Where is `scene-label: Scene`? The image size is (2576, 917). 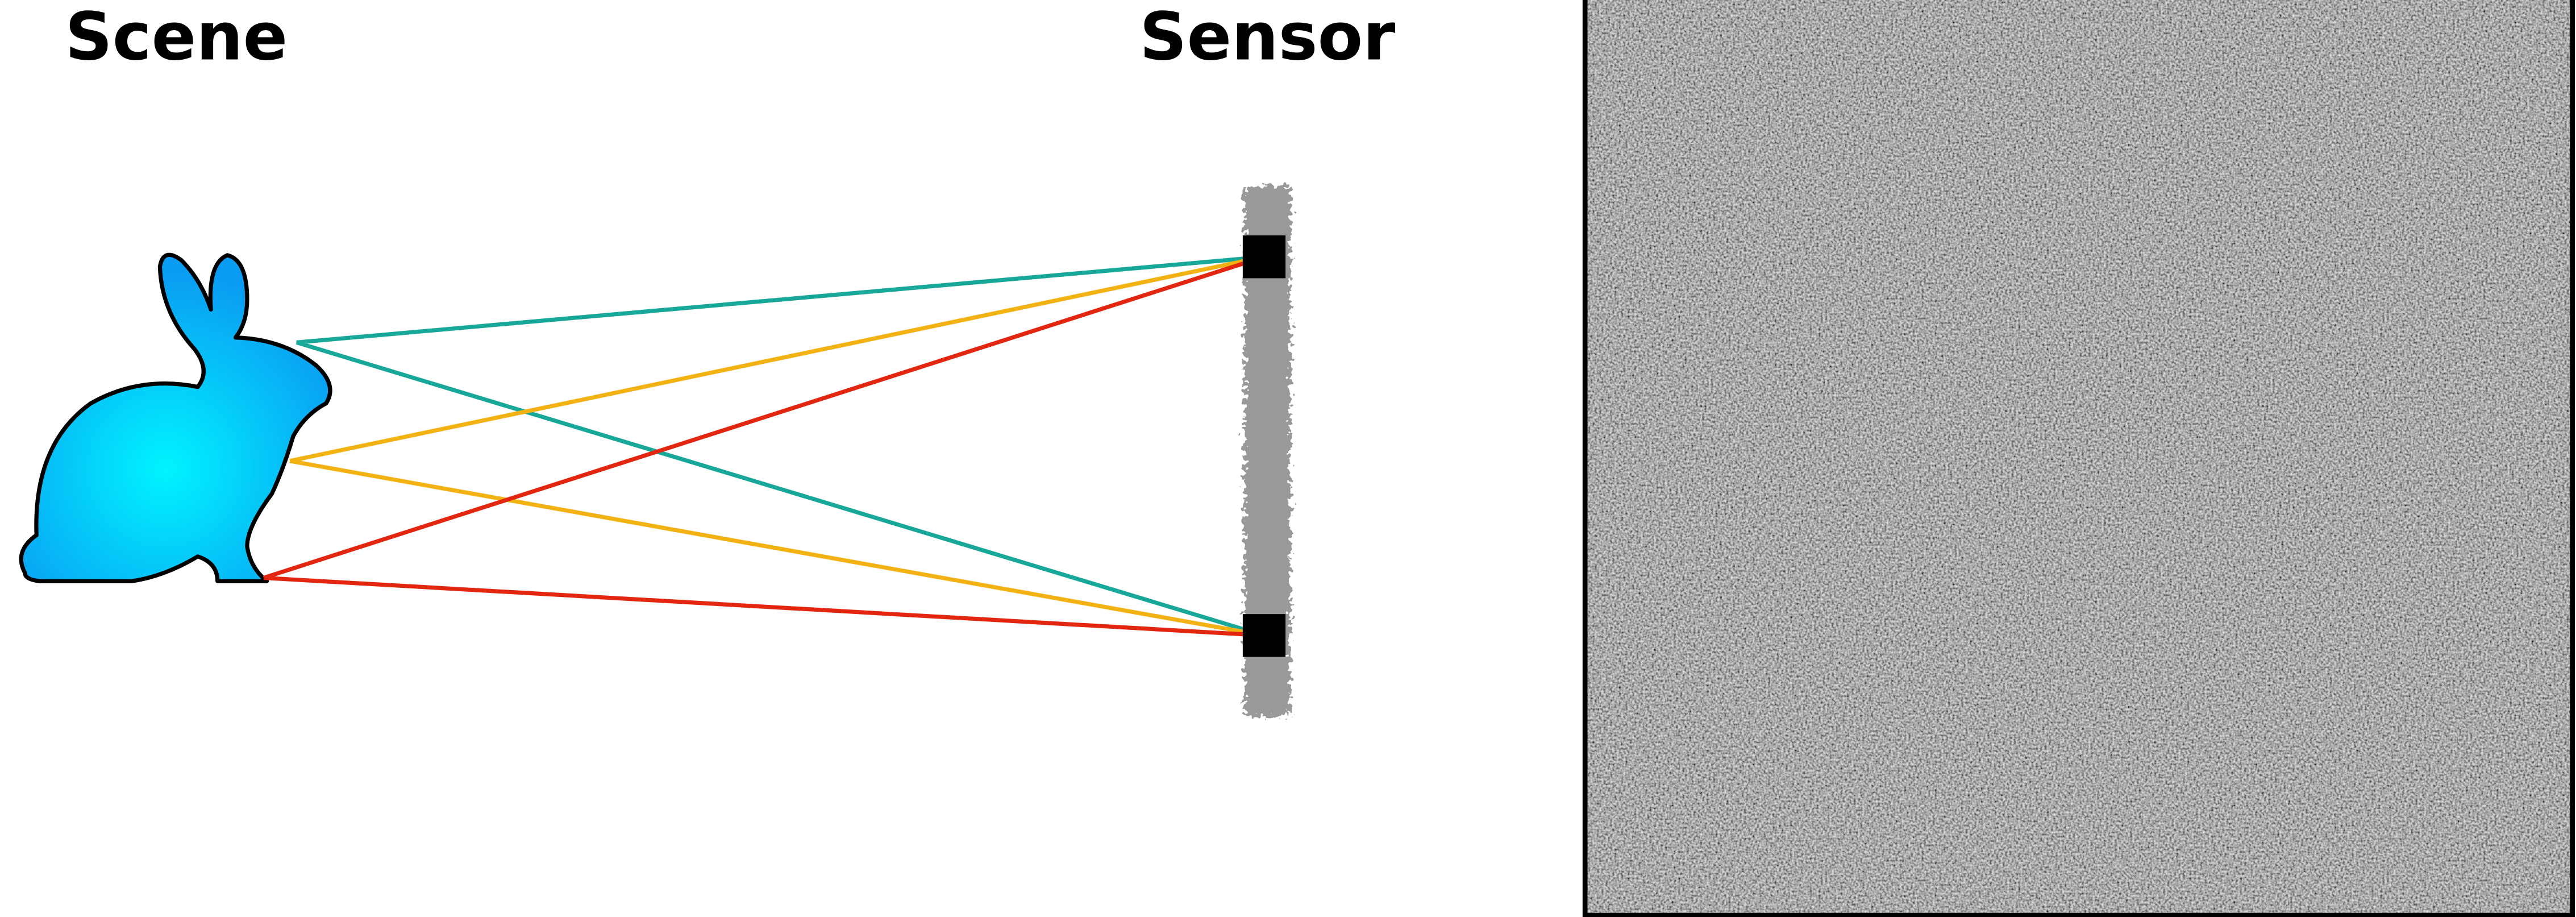
scene-label: Scene is located at coordinates (176, 37).